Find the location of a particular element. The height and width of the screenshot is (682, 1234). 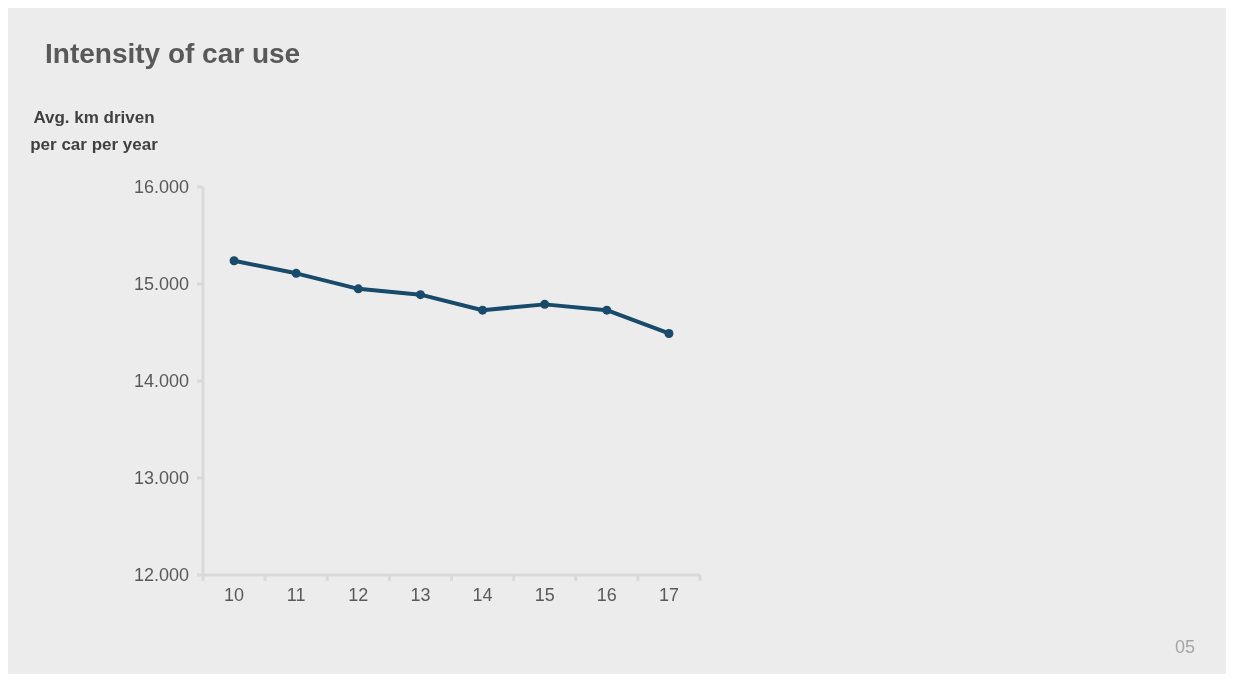

x-tick-label: 14 is located at coordinates (482, 595).